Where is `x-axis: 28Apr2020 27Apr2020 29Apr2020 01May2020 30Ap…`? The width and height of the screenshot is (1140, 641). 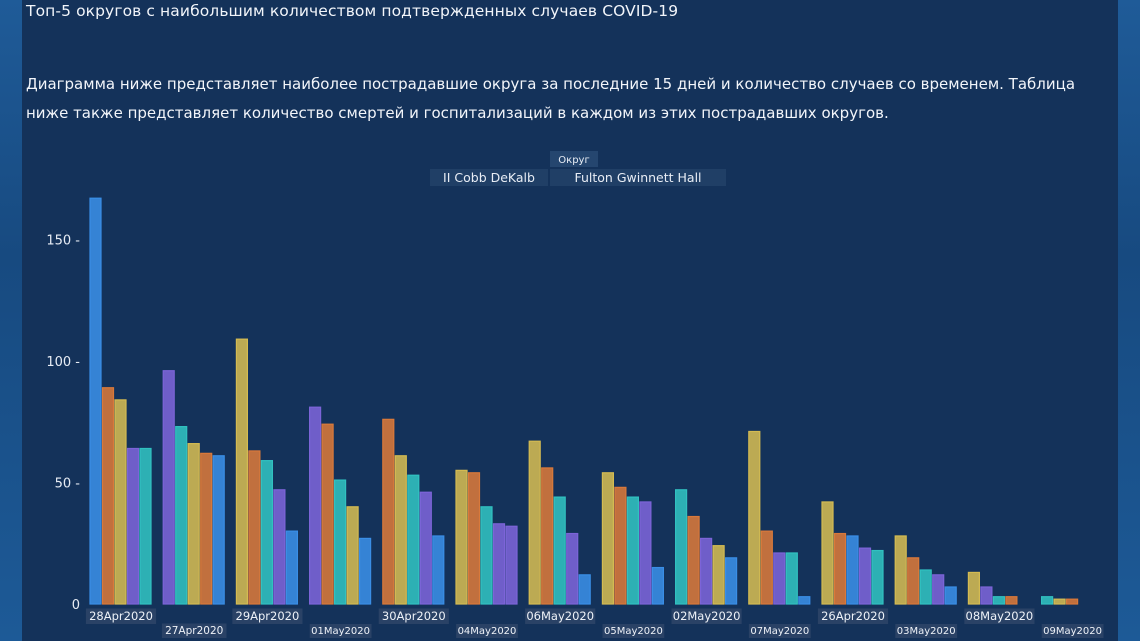
x-axis: 28Apr2020 27Apr2020 29Apr2020 01May2020 30Ap… is located at coordinates (594, 623).